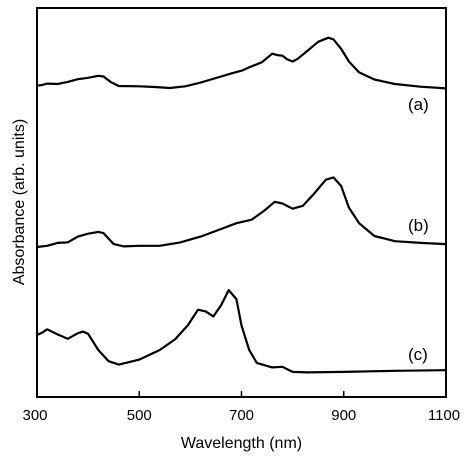 Image resolution: width=474 pixels, height=462 pixels. What do you see at coordinates (34, 415) in the screenshot?
I see `x-tick-label: 300` at bounding box center [34, 415].